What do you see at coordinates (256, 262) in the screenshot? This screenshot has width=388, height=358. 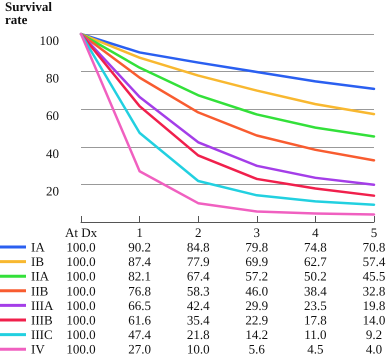 I see `data-label: 69.9` at bounding box center [256, 262].